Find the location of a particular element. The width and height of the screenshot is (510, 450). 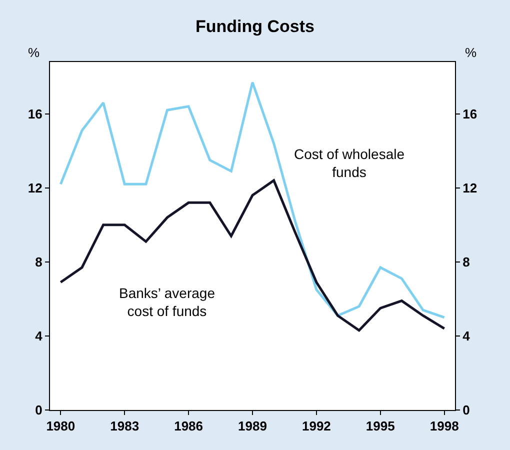

y-tick-label: 0 is located at coordinates (38, 410).